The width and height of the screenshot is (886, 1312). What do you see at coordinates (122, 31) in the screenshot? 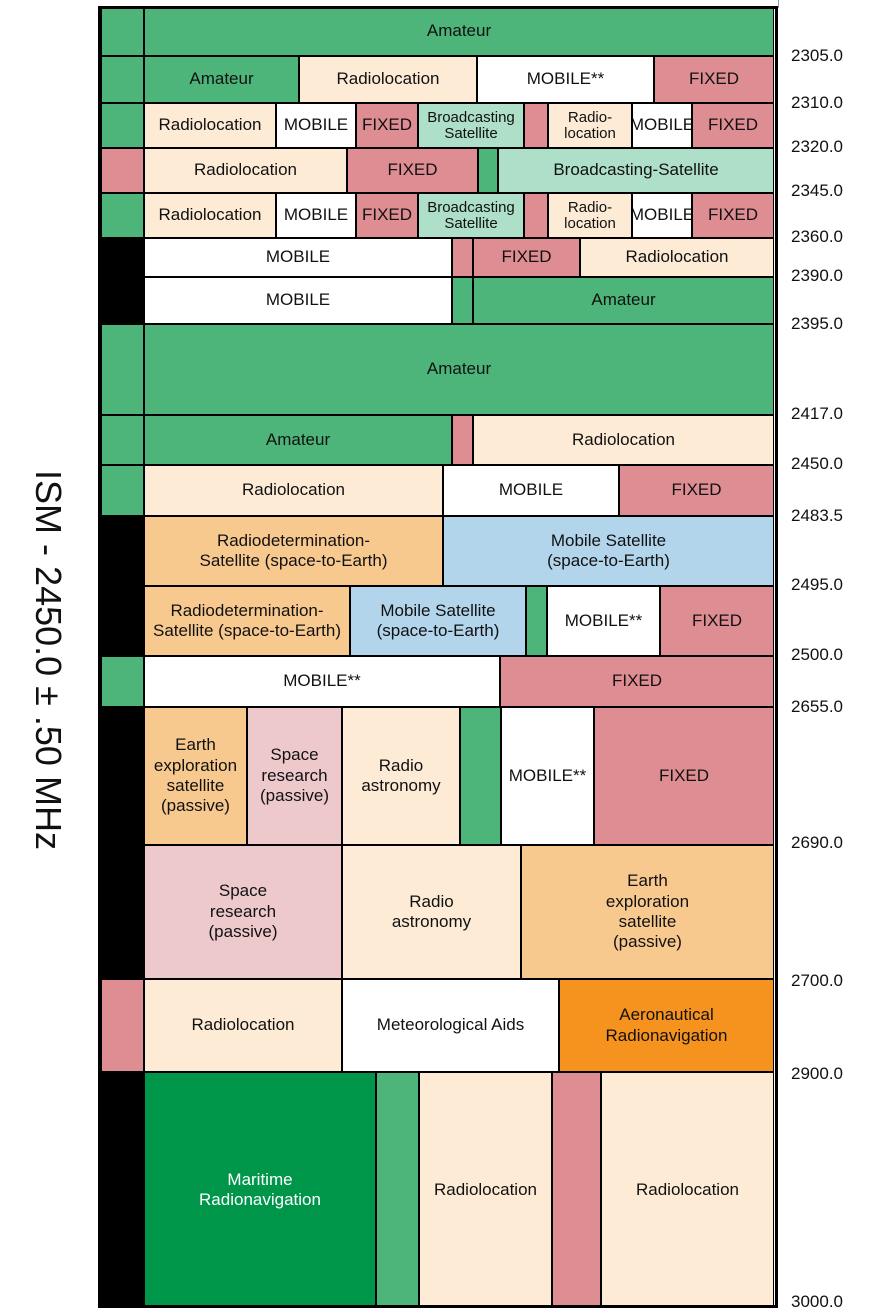
I see `row-1-side-marker` at bounding box center [122, 31].